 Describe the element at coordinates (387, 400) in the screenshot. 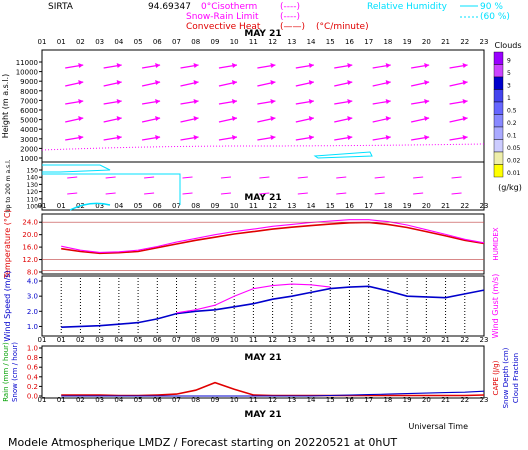

I see `hour-tick-label: 18` at that location.